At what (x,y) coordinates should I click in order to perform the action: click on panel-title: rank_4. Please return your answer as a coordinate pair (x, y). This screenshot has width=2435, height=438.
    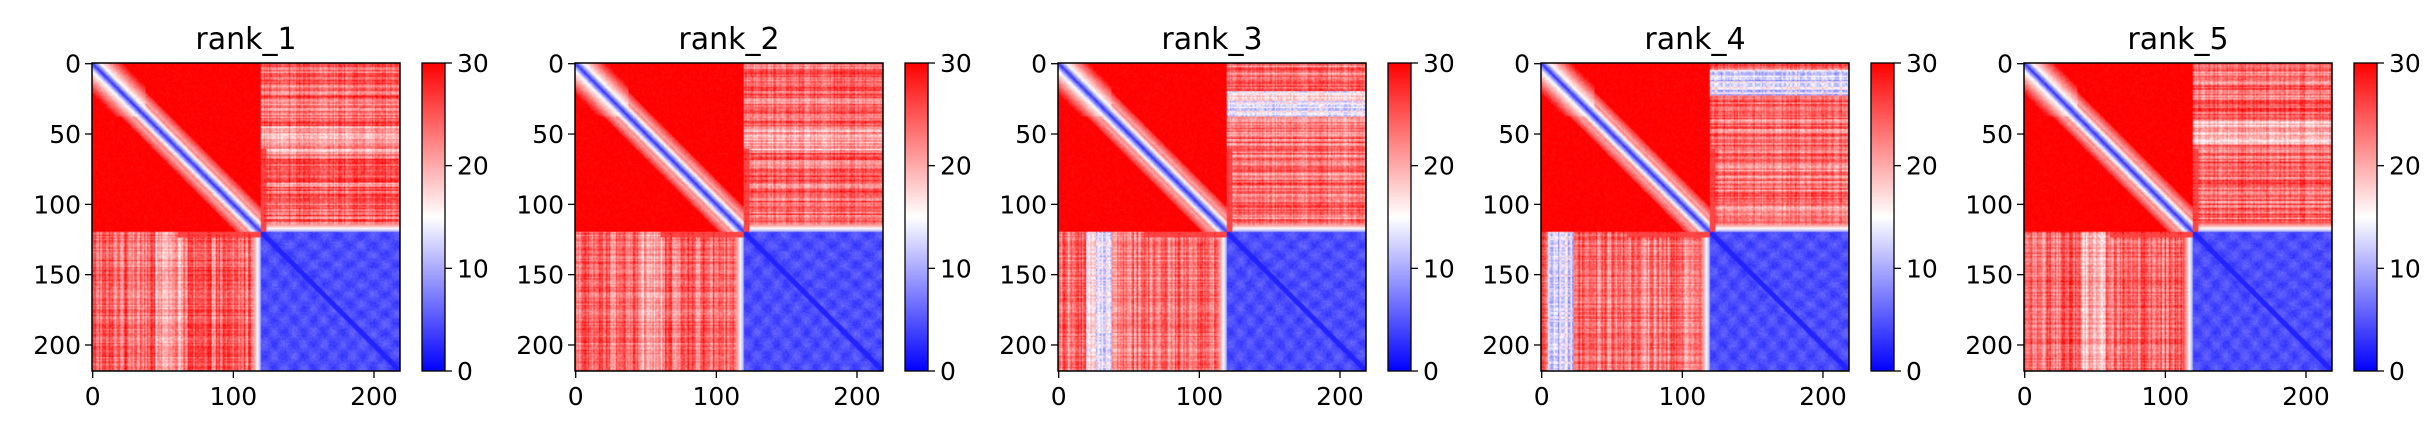
    Looking at the image, I should click on (1694, 39).